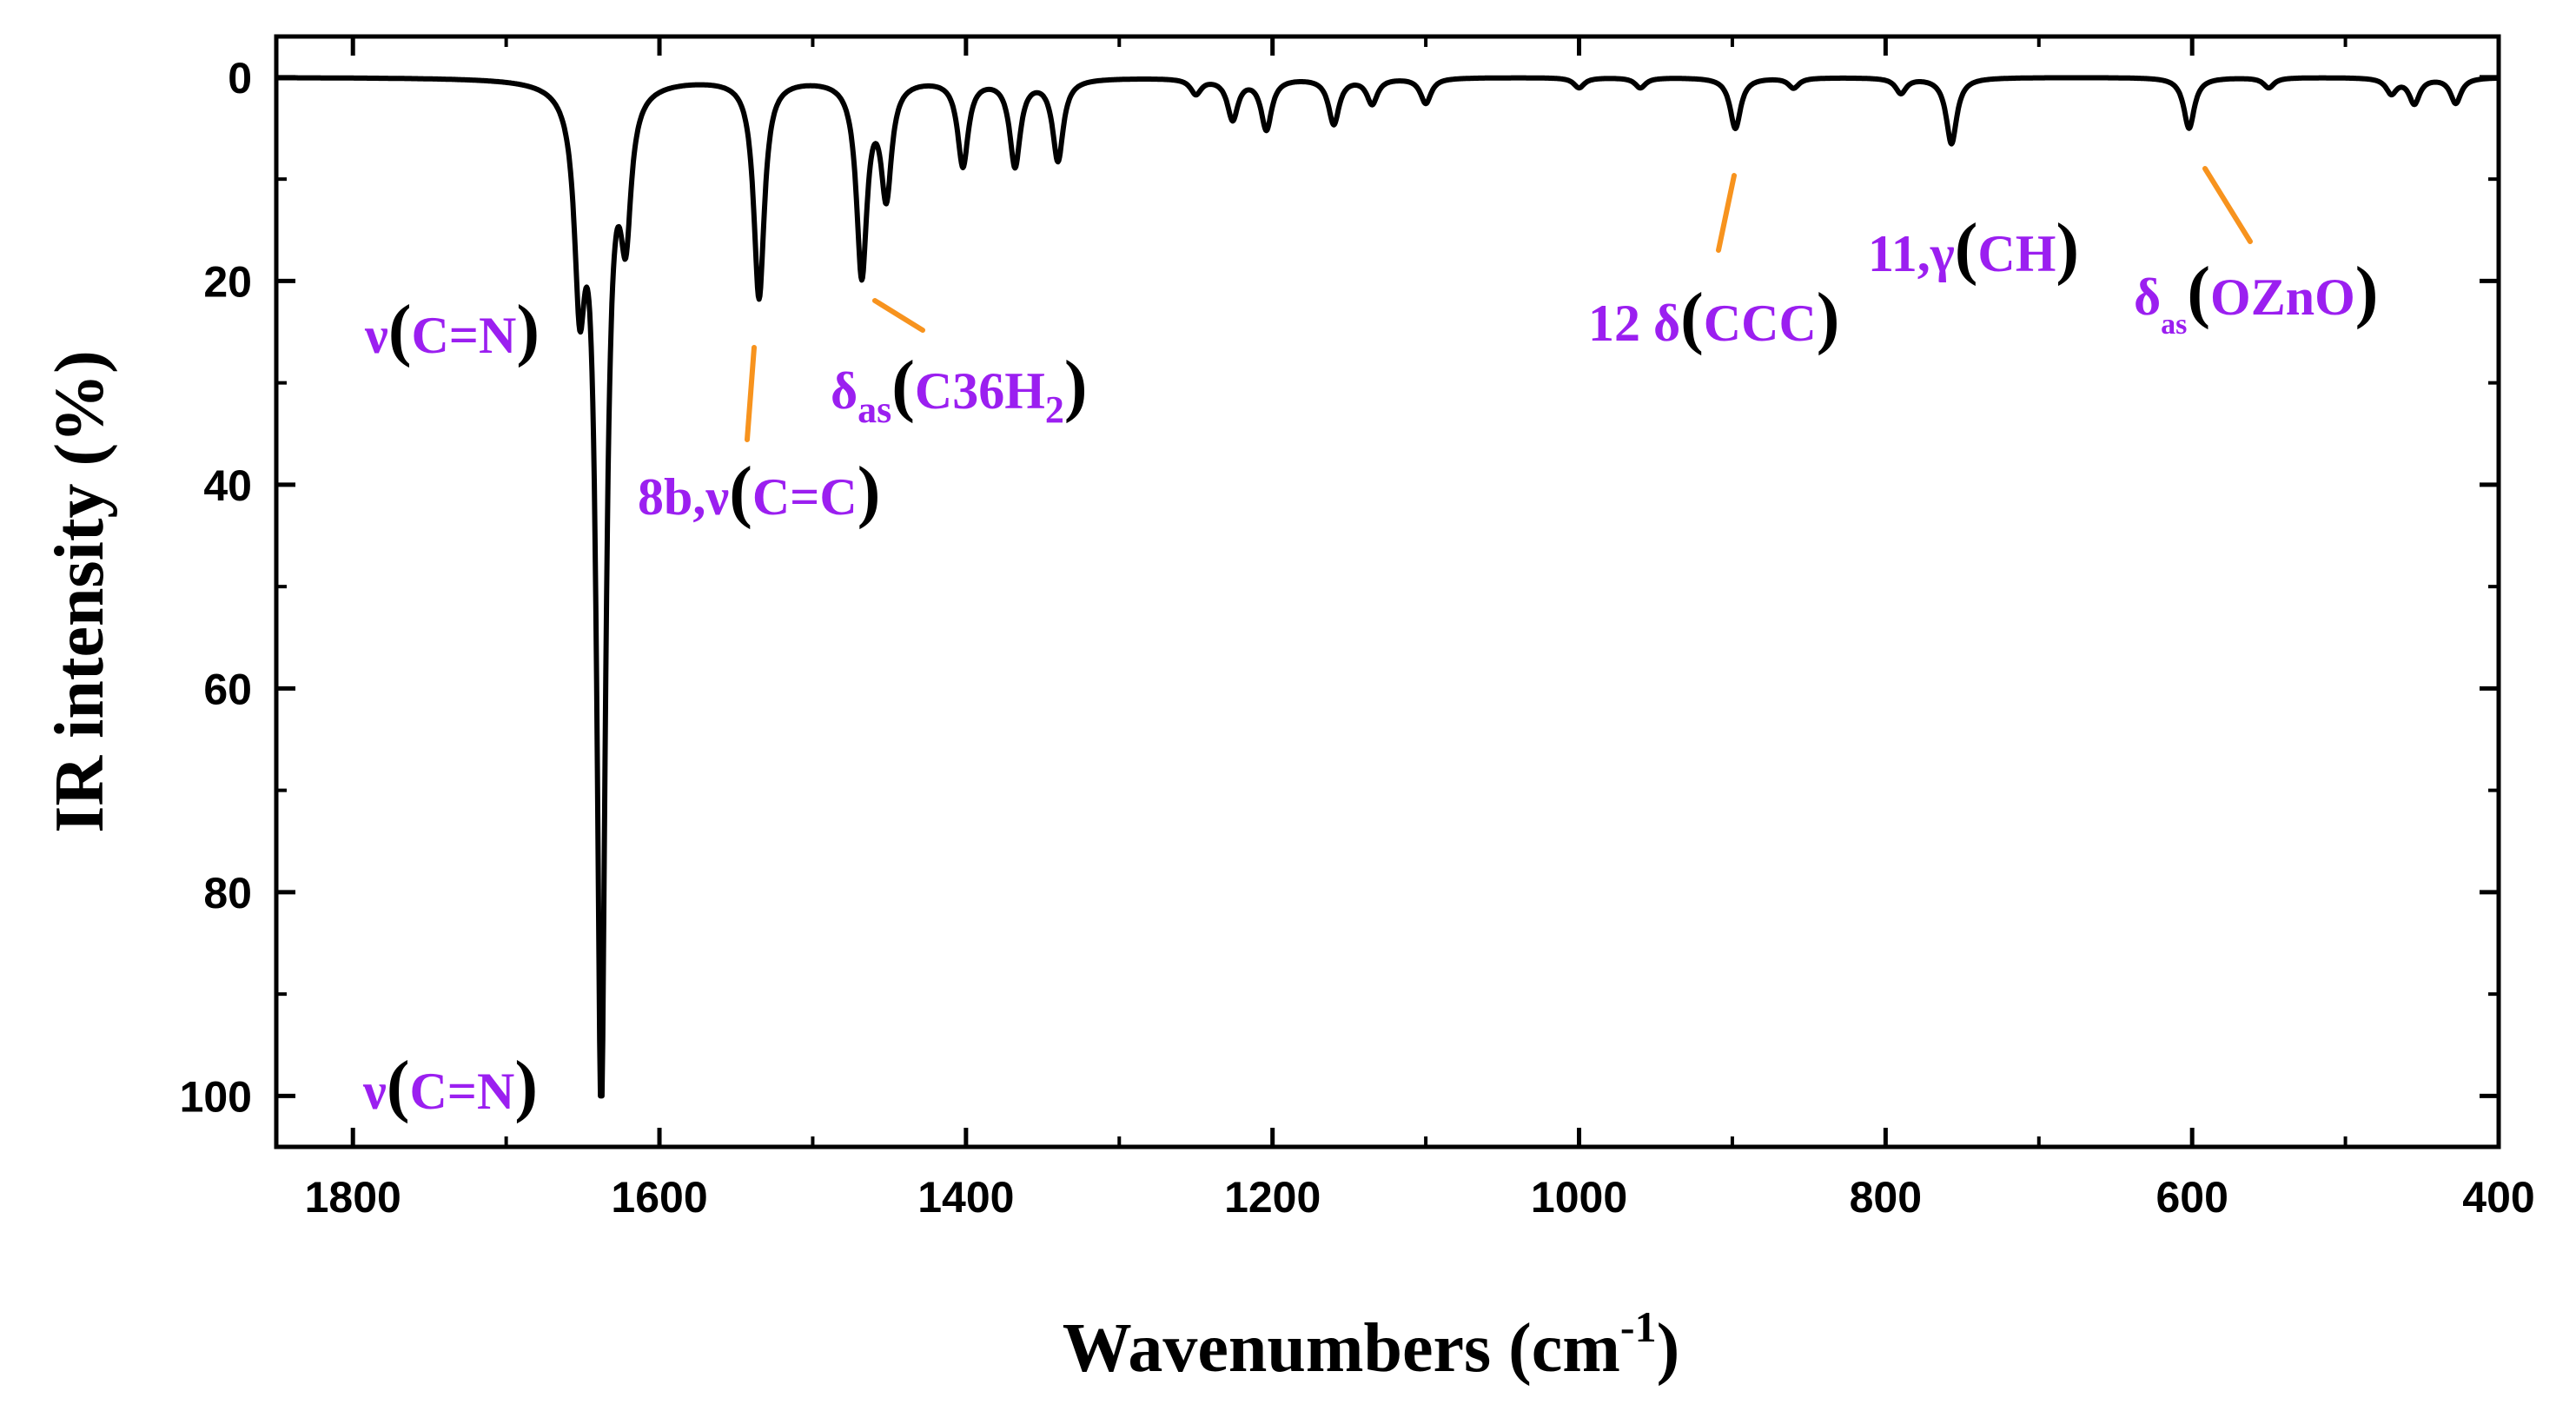 The height and width of the screenshot is (1411, 2576). Describe the element at coordinates (216, 1096) in the screenshot. I see `y-tick-label: 100` at that location.